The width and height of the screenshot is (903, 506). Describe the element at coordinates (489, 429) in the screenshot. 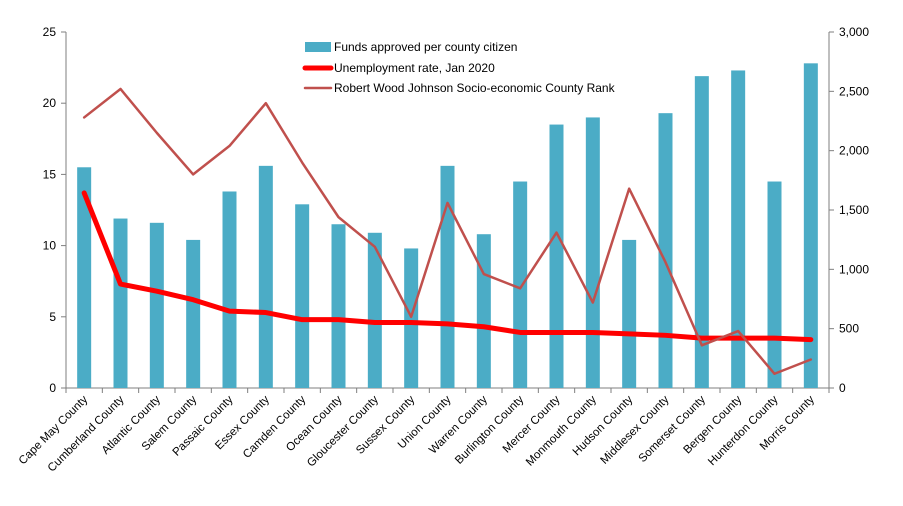

I see `category-label: Burlington County` at that location.